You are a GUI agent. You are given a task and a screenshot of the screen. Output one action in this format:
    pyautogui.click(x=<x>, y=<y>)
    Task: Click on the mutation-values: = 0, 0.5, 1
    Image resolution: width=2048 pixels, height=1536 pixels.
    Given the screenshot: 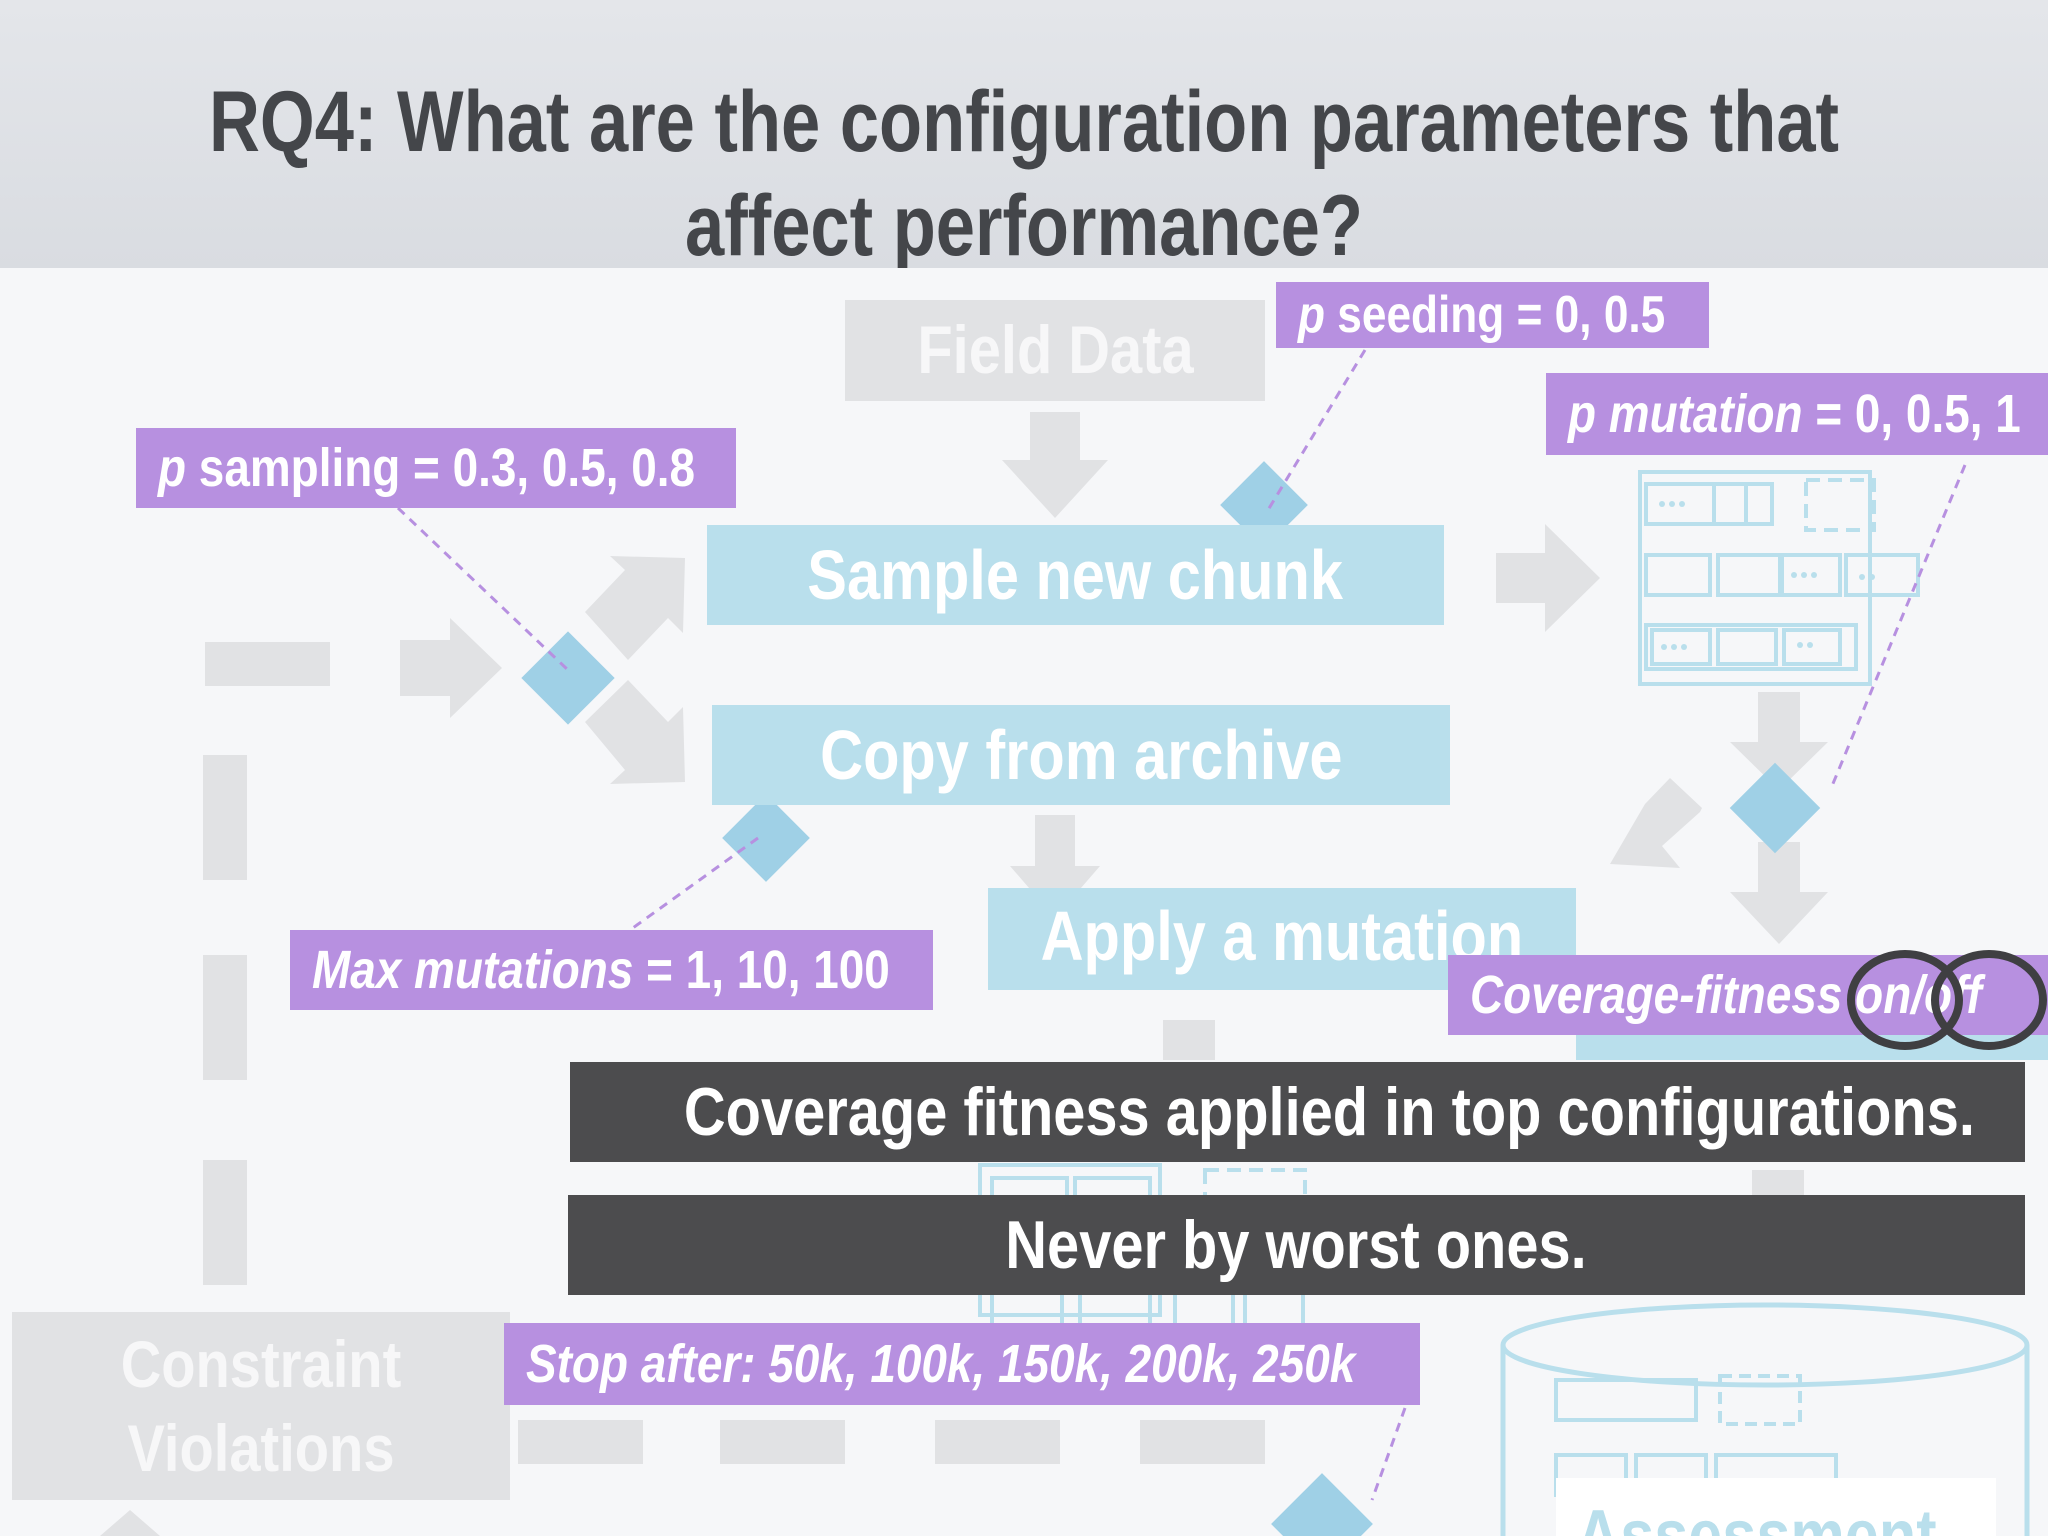 What is the action you would take?
    pyautogui.click(x=1911, y=414)
    